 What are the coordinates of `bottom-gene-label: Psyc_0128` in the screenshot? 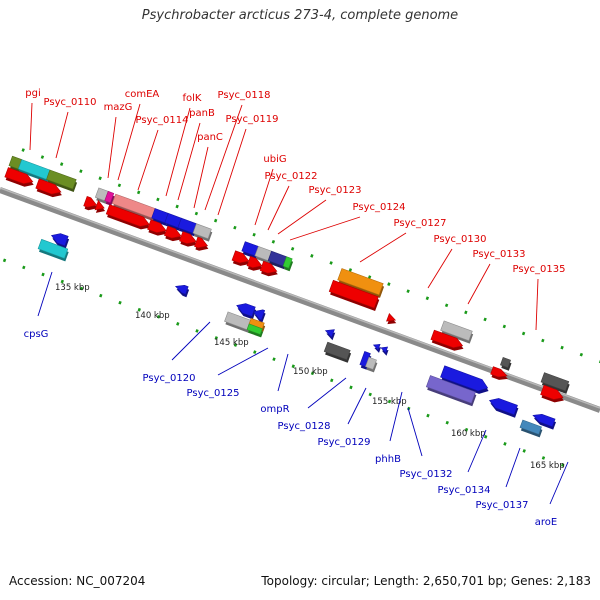 It's located at (304, 426).